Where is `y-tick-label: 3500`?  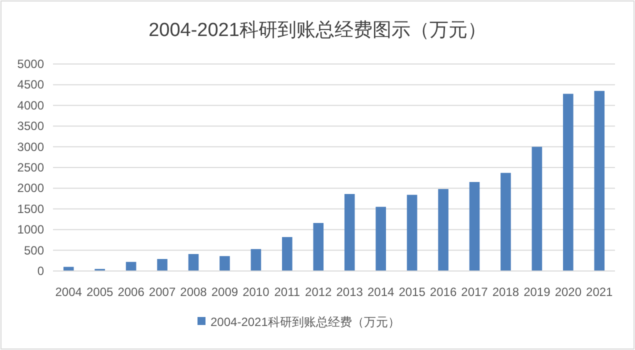
y-tick-label: 3500 is located at coordinates (30, 126).